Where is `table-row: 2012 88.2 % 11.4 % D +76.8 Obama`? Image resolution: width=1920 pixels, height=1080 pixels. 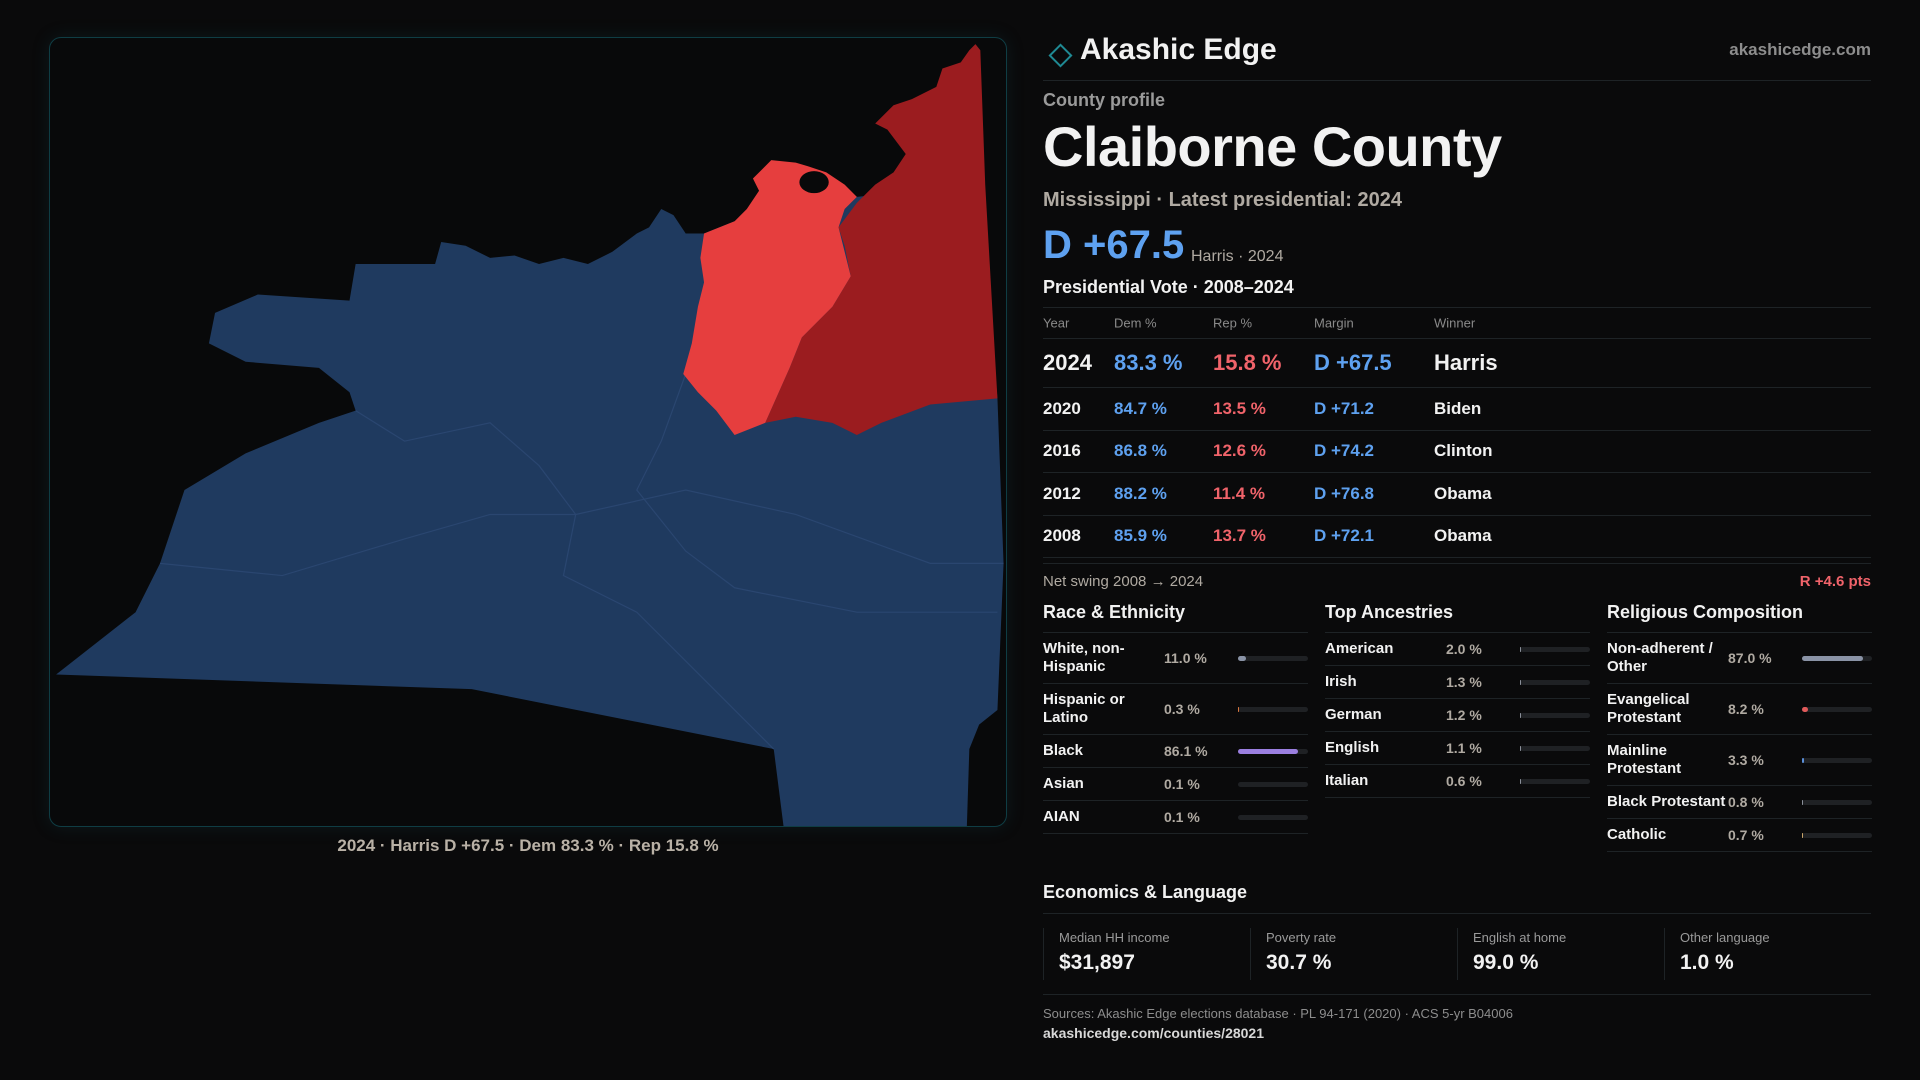 table-row: 2012 88.2 % 11.4 % D +76.8 Obama is located at coordinates (1457, 494).